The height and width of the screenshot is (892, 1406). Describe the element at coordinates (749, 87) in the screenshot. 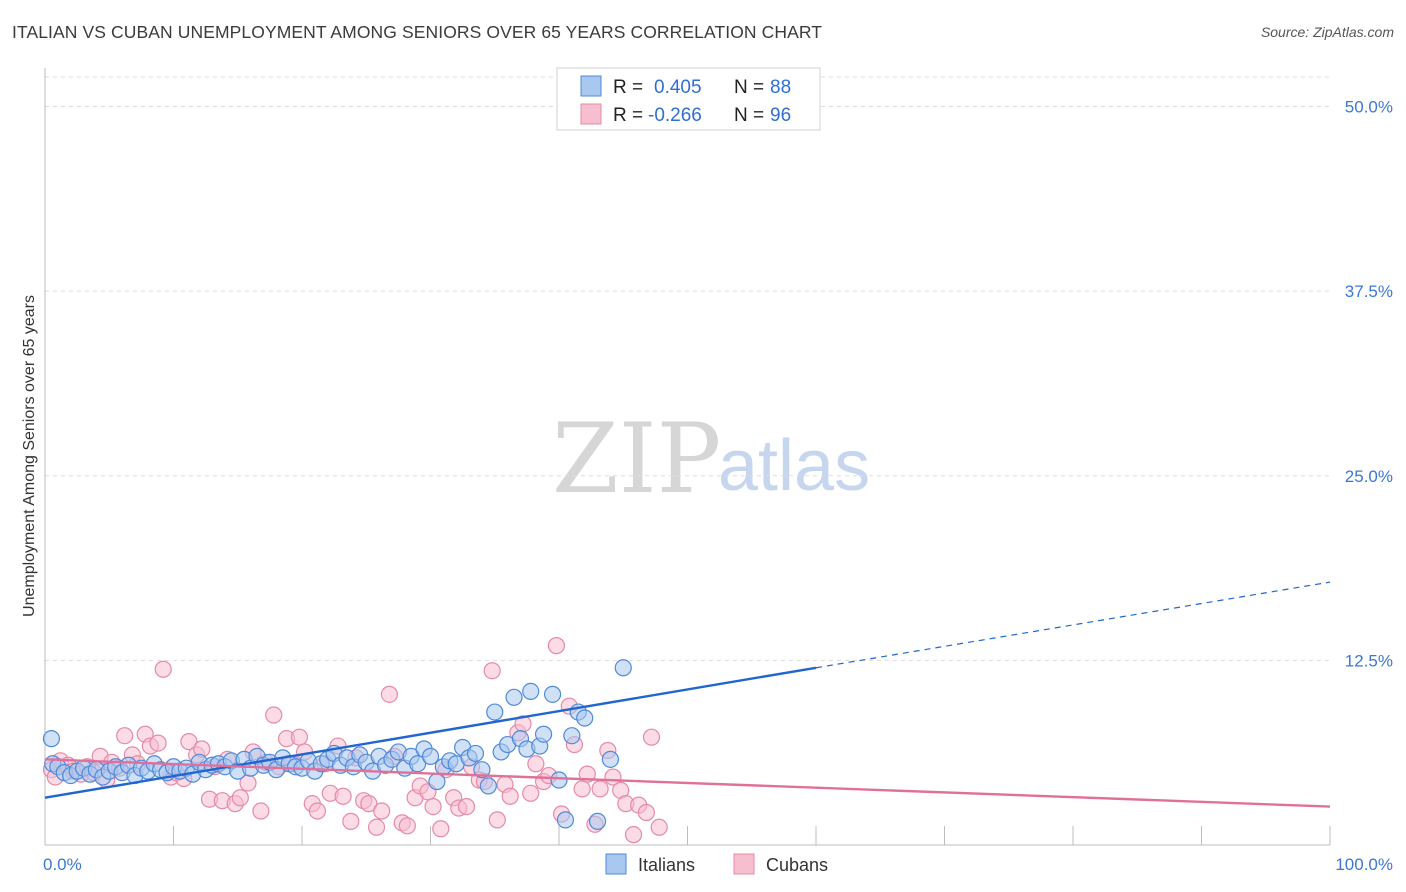

I see `legend-n-label-italians: N =` at that location.